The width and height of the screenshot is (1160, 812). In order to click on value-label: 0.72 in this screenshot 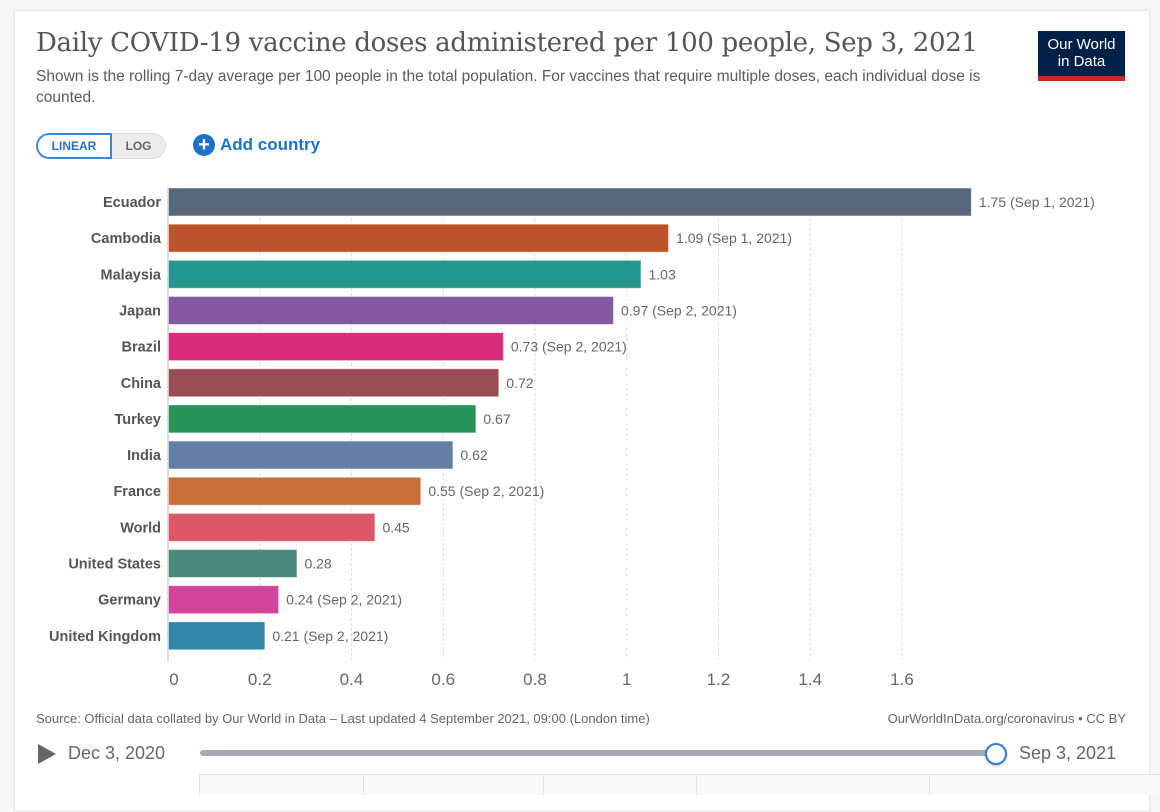, I will do `click(519, 383)`.